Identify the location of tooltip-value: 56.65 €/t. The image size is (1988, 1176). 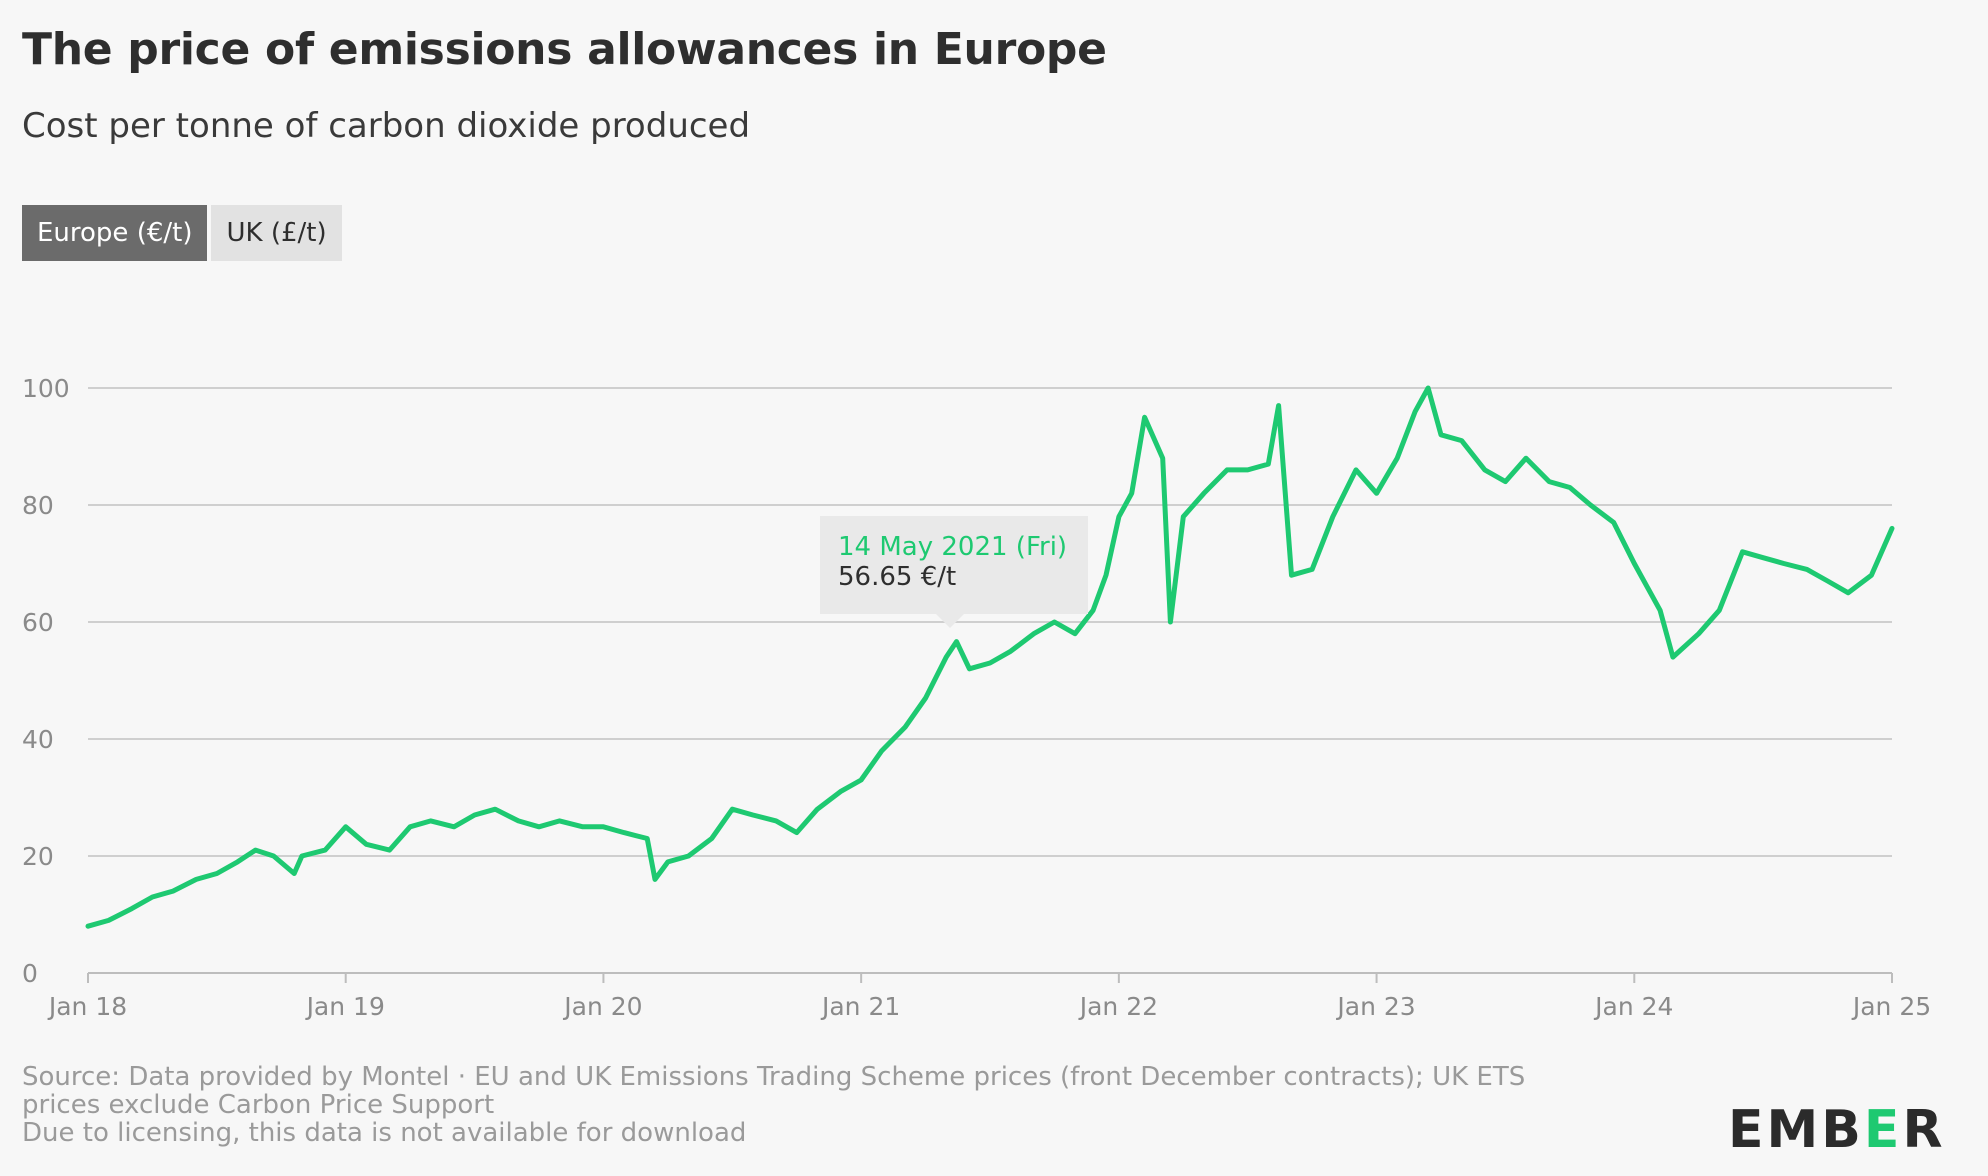
(897, 577).